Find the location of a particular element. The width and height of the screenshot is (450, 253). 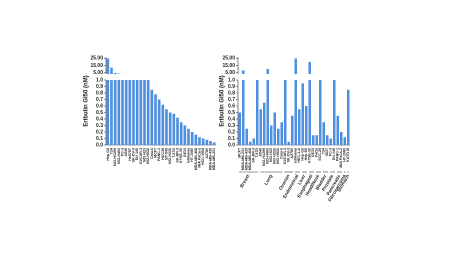

x-tick-label: HEC-1-A is located at coordinates (299, 155).